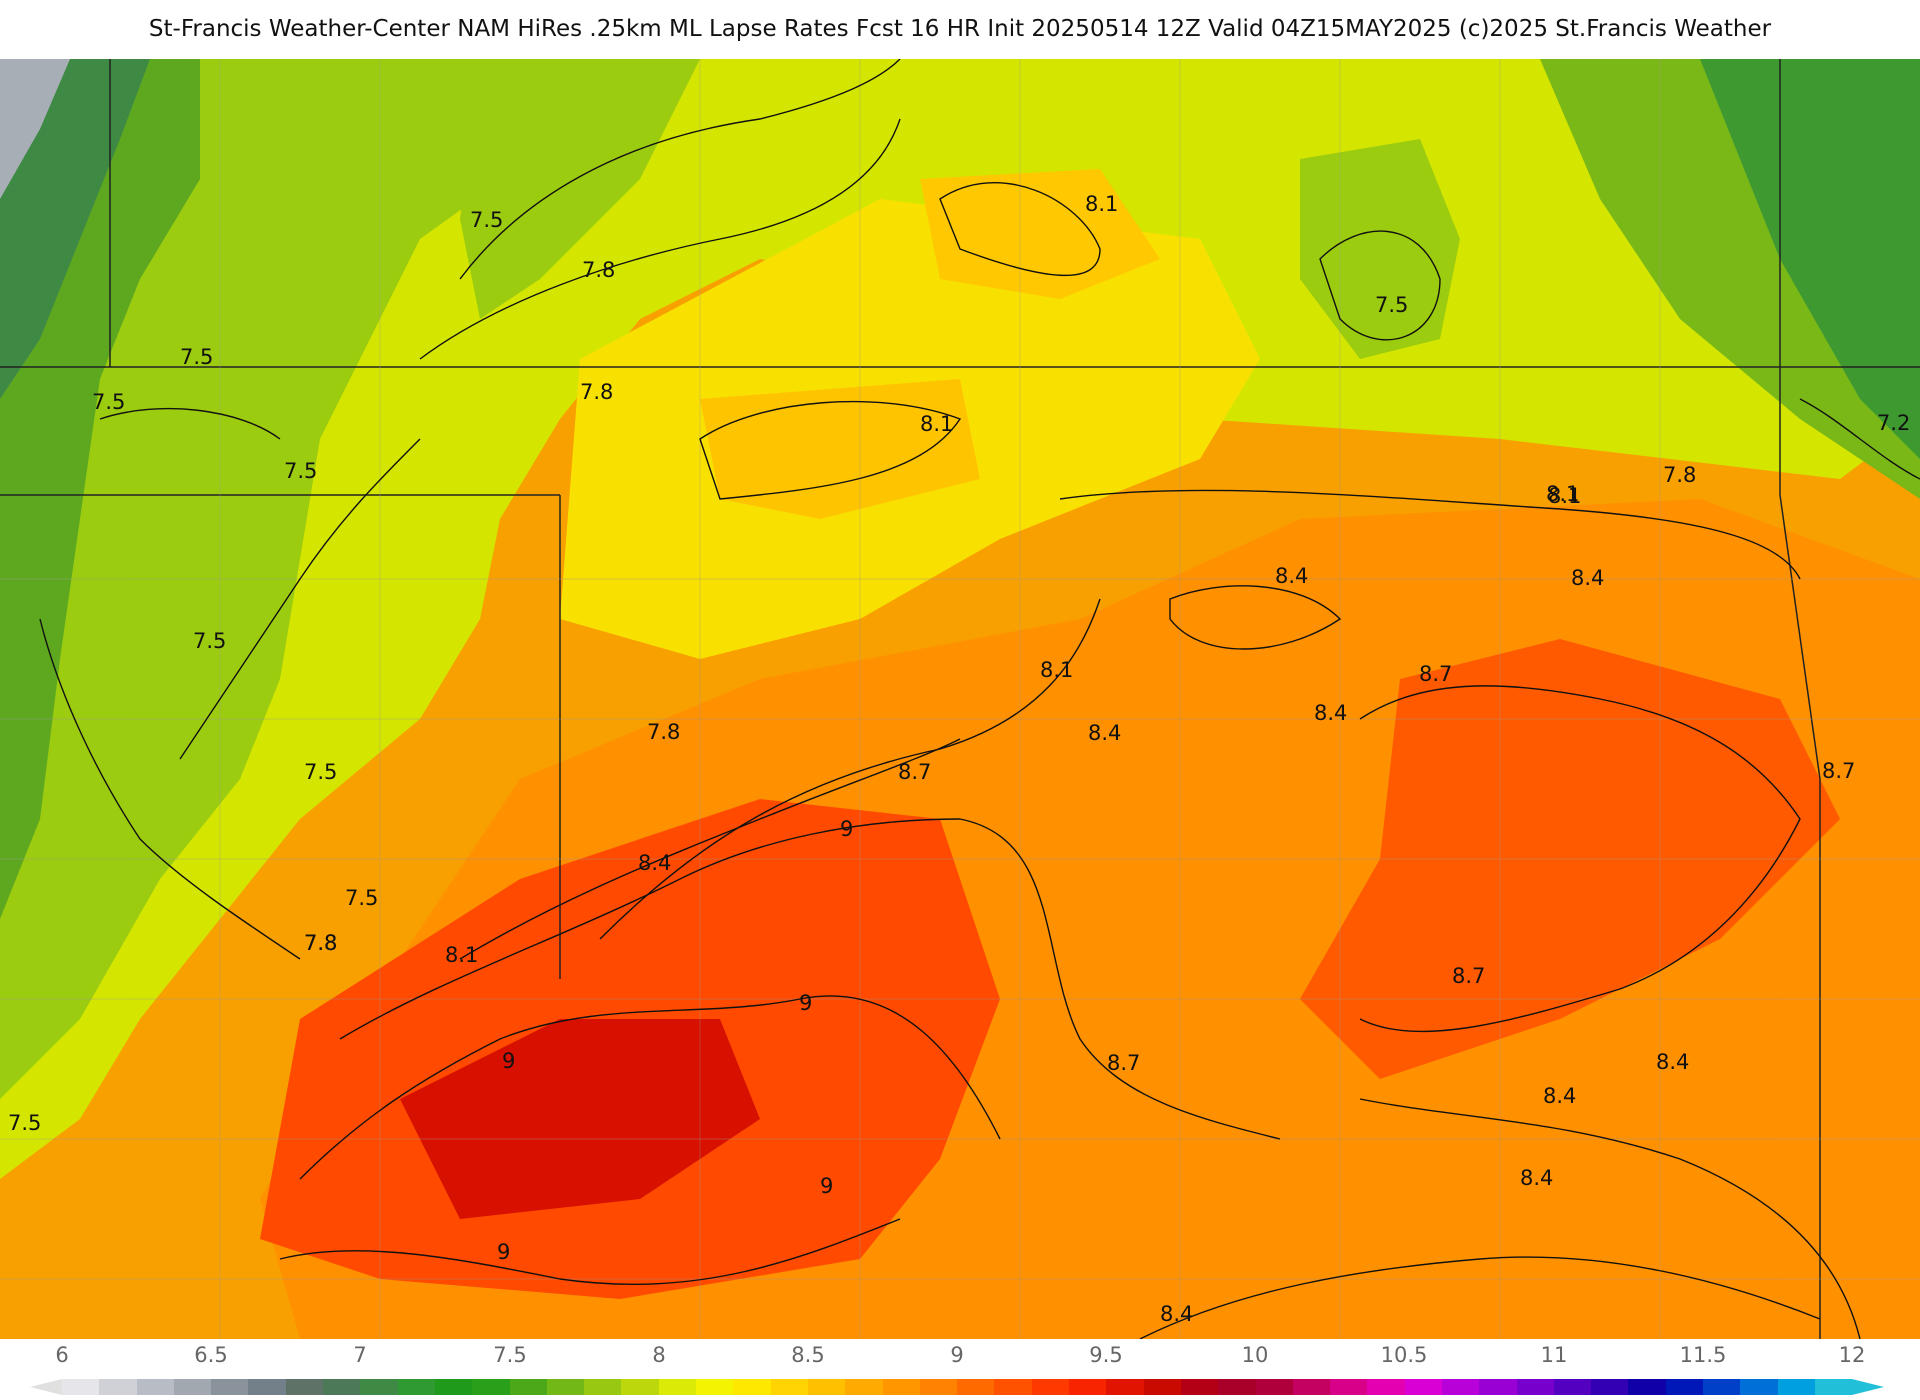 The width and height of the screenshot is (1920, 1400). What do you see at coordinates (35, 129) in the screenshot?
I see `field-gray-nw` at bounding box center [35, 129].